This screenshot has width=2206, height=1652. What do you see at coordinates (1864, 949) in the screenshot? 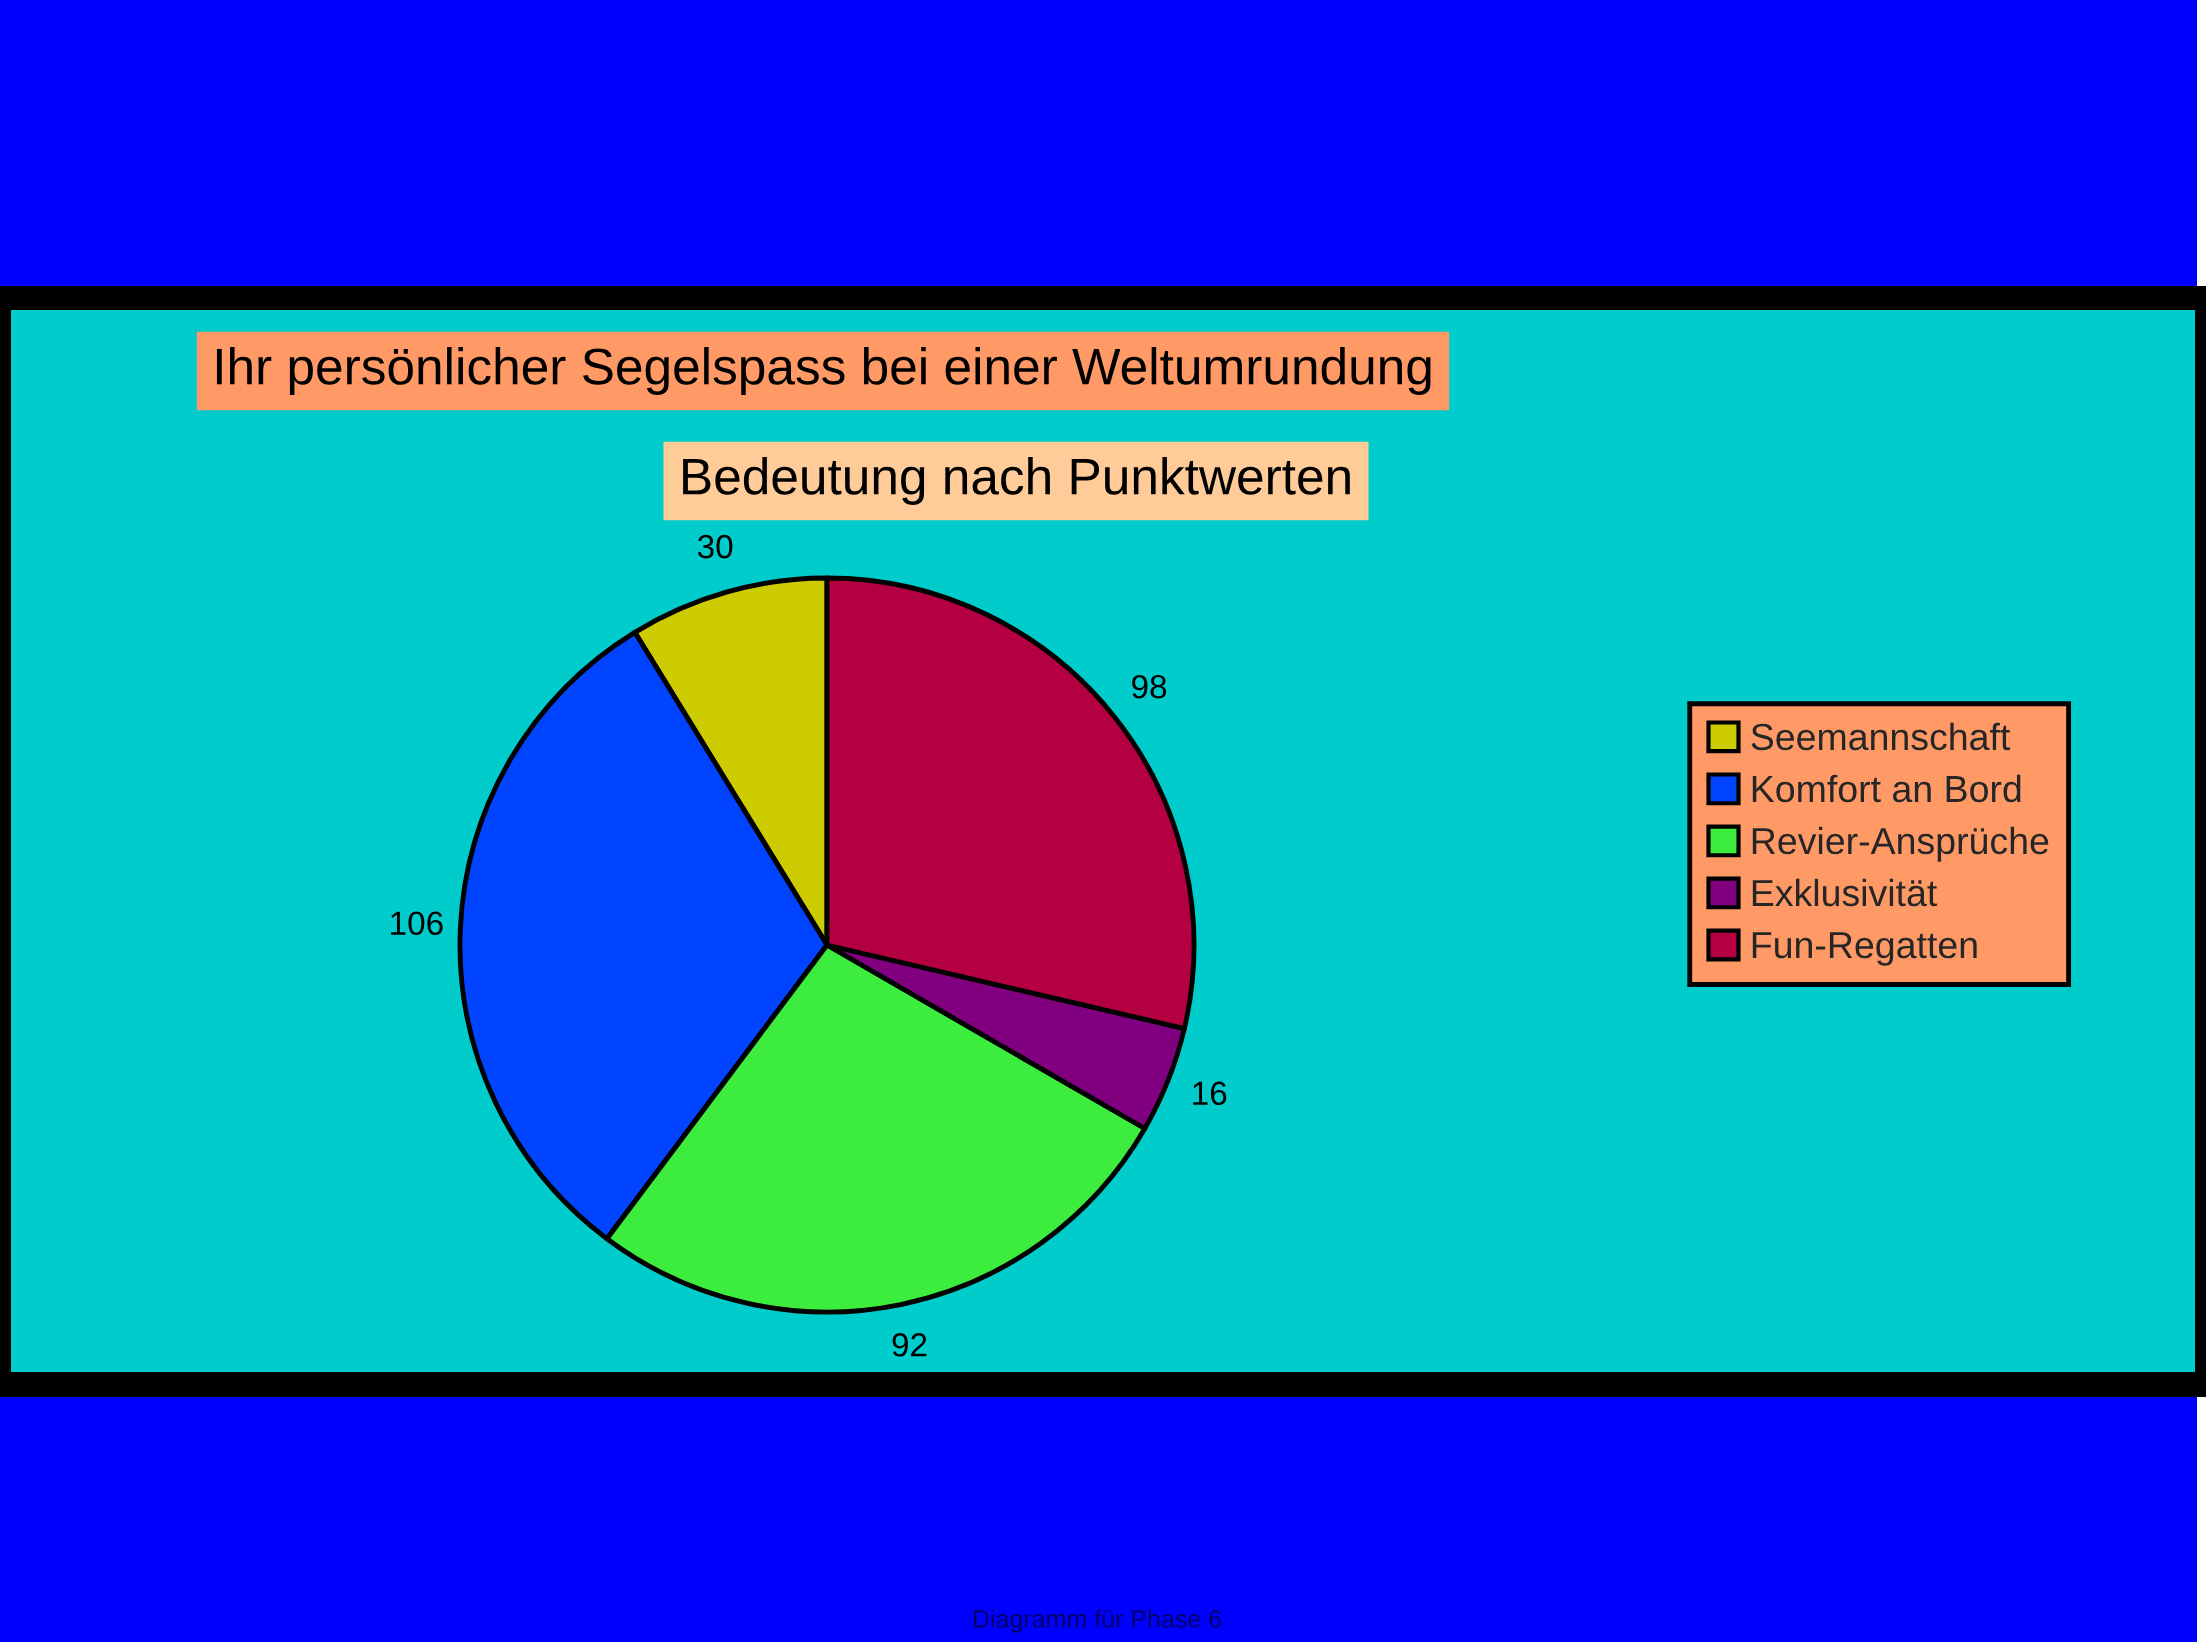
I see `legend-label: Fun-Regatten` at bounding box center [1864, 949].